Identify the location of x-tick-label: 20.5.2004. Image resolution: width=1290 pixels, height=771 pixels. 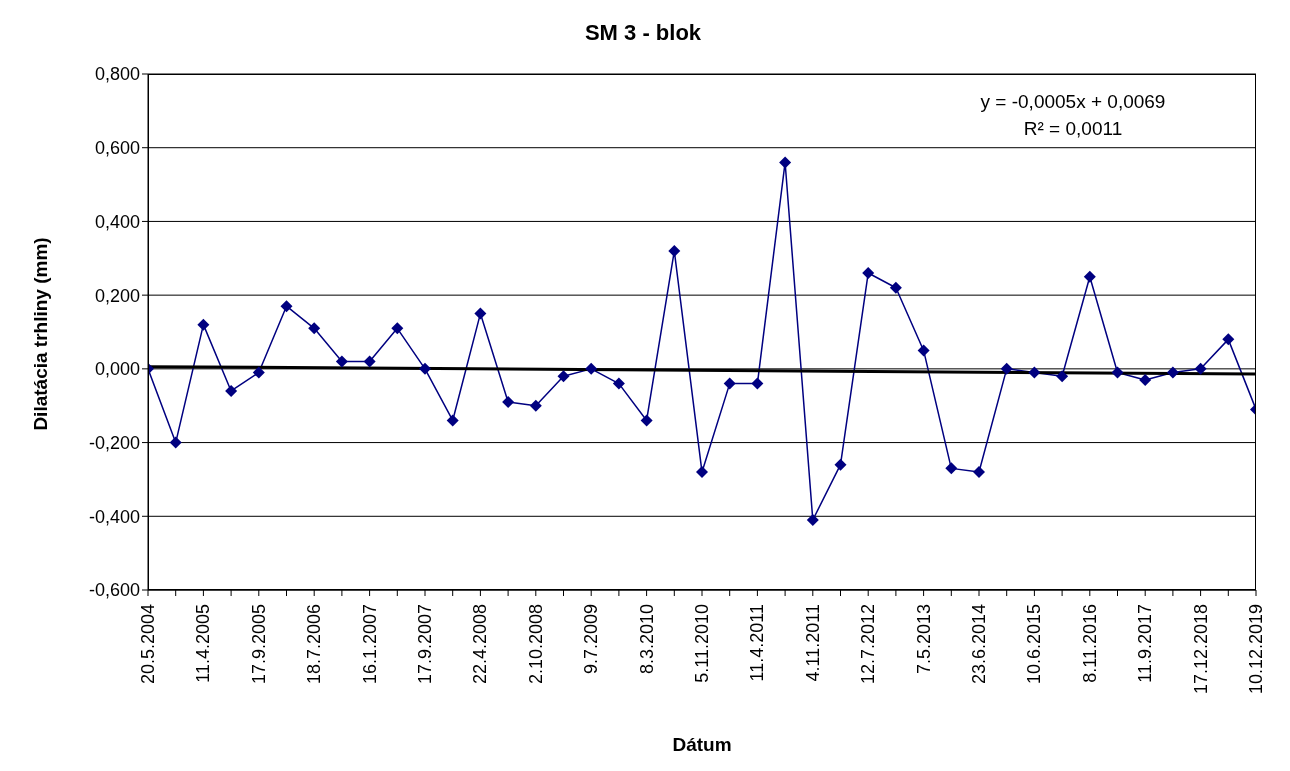
(148, 644).